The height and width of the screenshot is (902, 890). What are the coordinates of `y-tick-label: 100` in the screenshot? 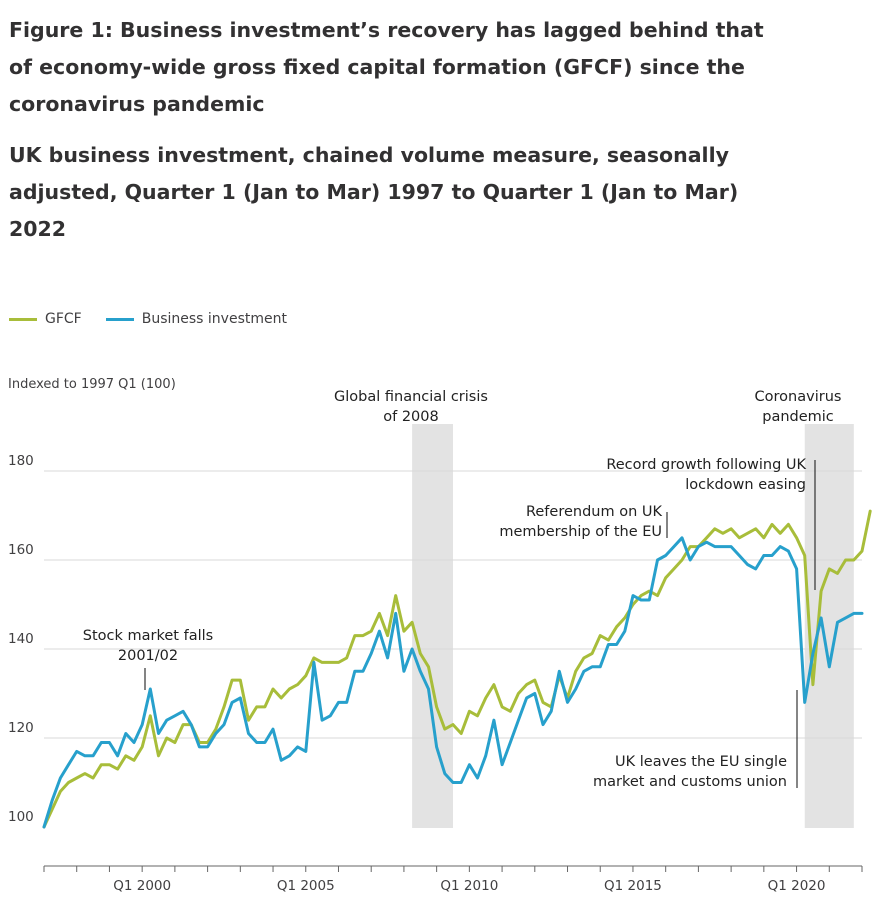 It's located at (21, 817).